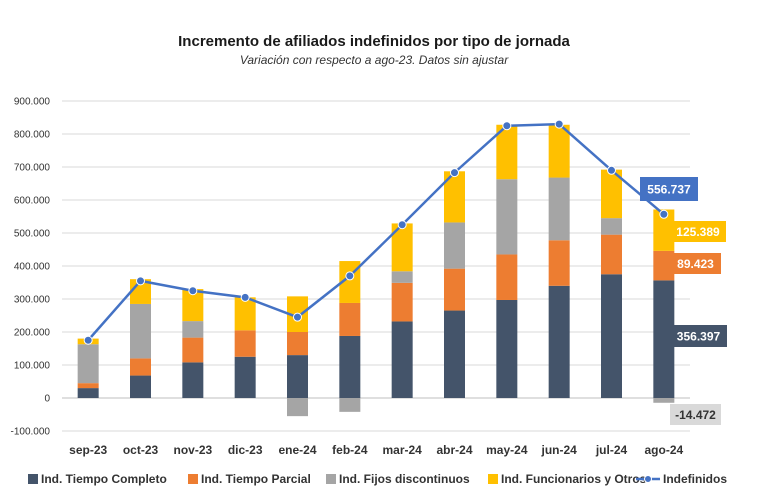 This screenshot has height=502, width=781. What do you see at coordinates (32, 333) in the screenshot?
I see `y-tick-label: 200.000` at bounding box center [32, 333].